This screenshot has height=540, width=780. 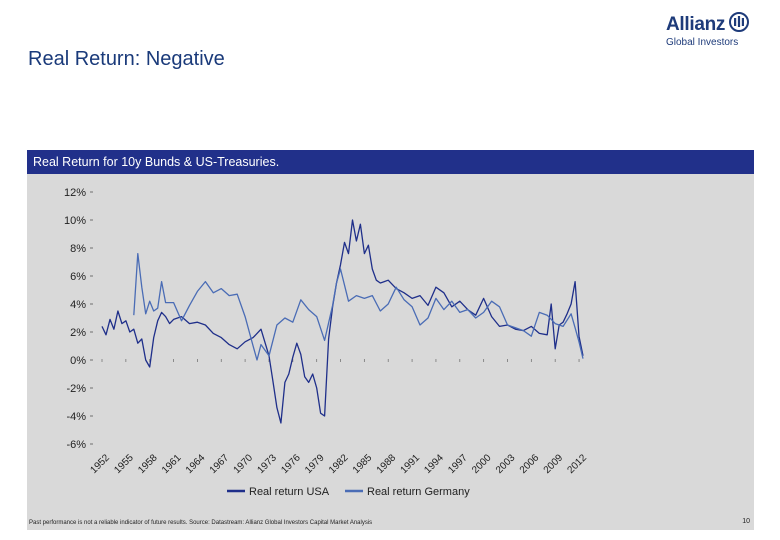 What do you see at coordinates (339, 464) in the screenshot?
I see `x-tick-label: 1982` at bounding box center [339, 464].